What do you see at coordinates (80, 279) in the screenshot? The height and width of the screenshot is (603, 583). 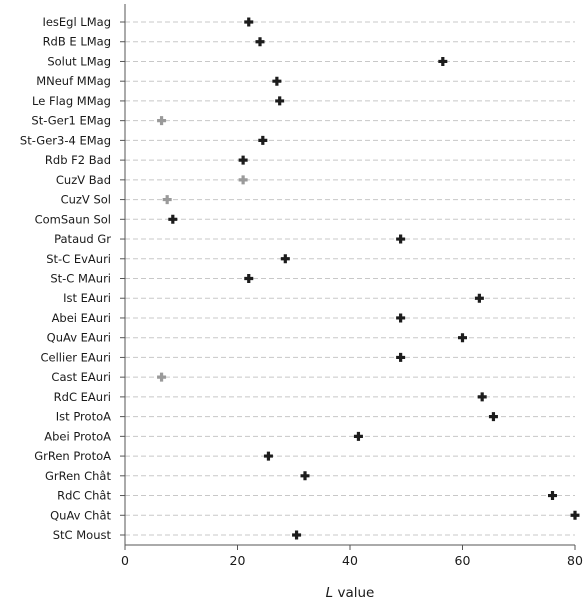 I see `category-label: St-C MAuri` at bounding box center [80, 279].